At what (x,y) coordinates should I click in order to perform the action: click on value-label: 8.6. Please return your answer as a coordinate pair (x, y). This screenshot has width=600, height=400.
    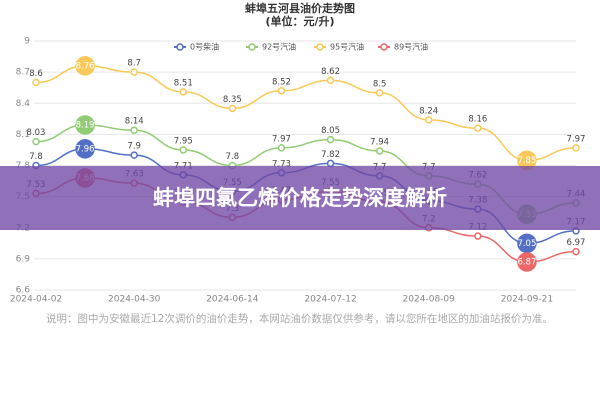
    Looking at the image, I should click on (36, 74).